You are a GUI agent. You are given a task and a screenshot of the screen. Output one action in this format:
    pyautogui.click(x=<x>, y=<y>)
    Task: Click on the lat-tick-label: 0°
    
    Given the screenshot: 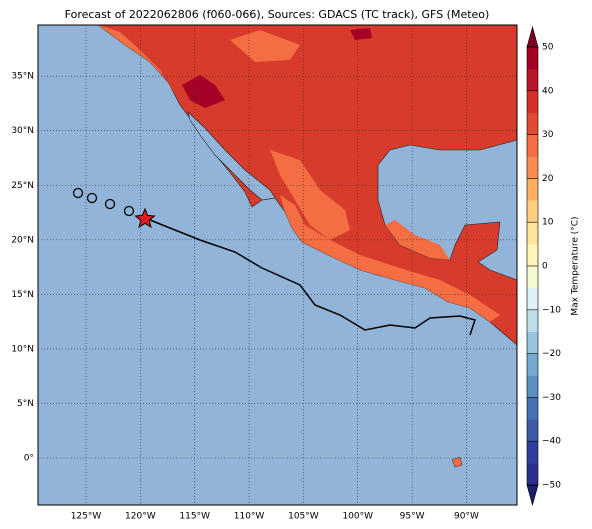 What is the action you would take?
    pyautogui.click(x=29, y=459)
    